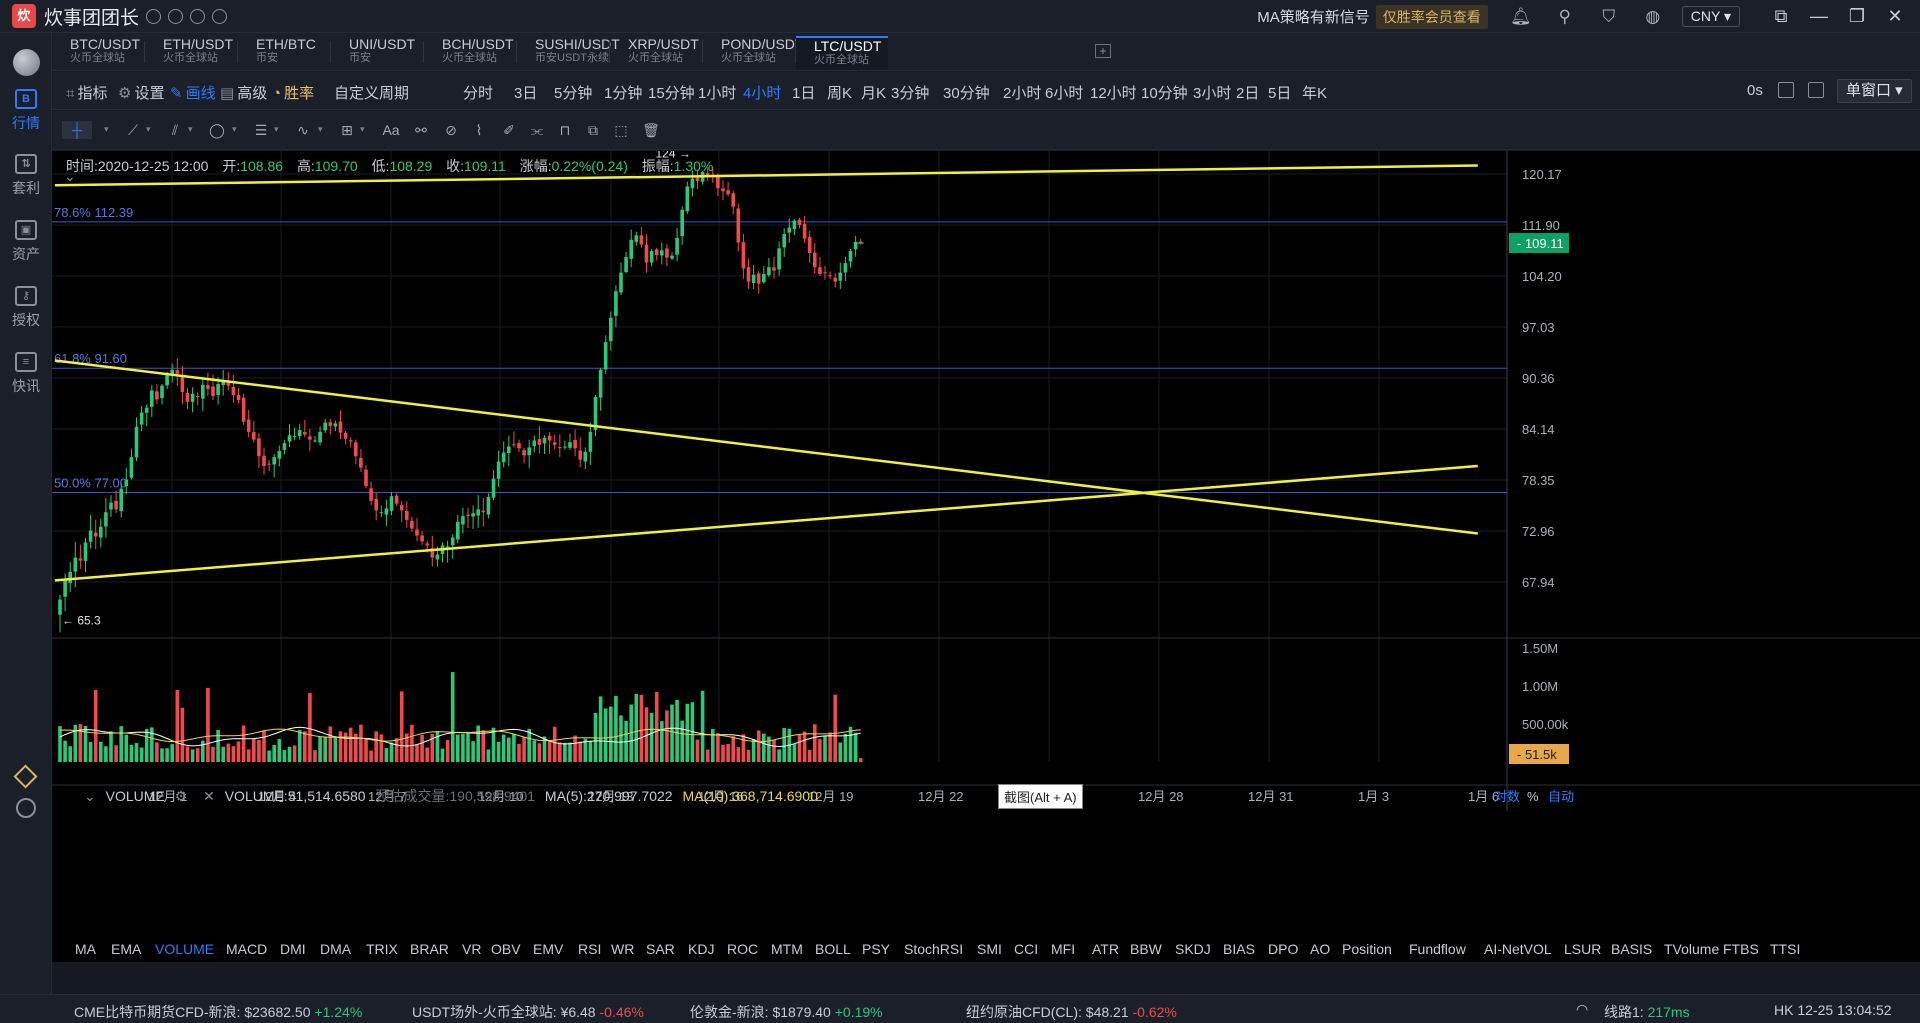 Image resolution: width=1920 pixels, height=1023 pixels. Describe the element at coordinates (1164, 93) in the screenshot. I see `period-15: 10分钟` at that location.